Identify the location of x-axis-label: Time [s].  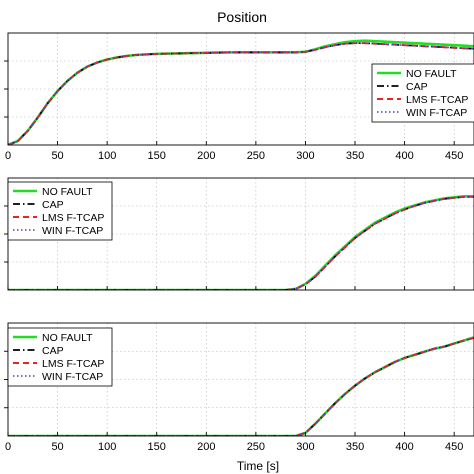
(258, 466).